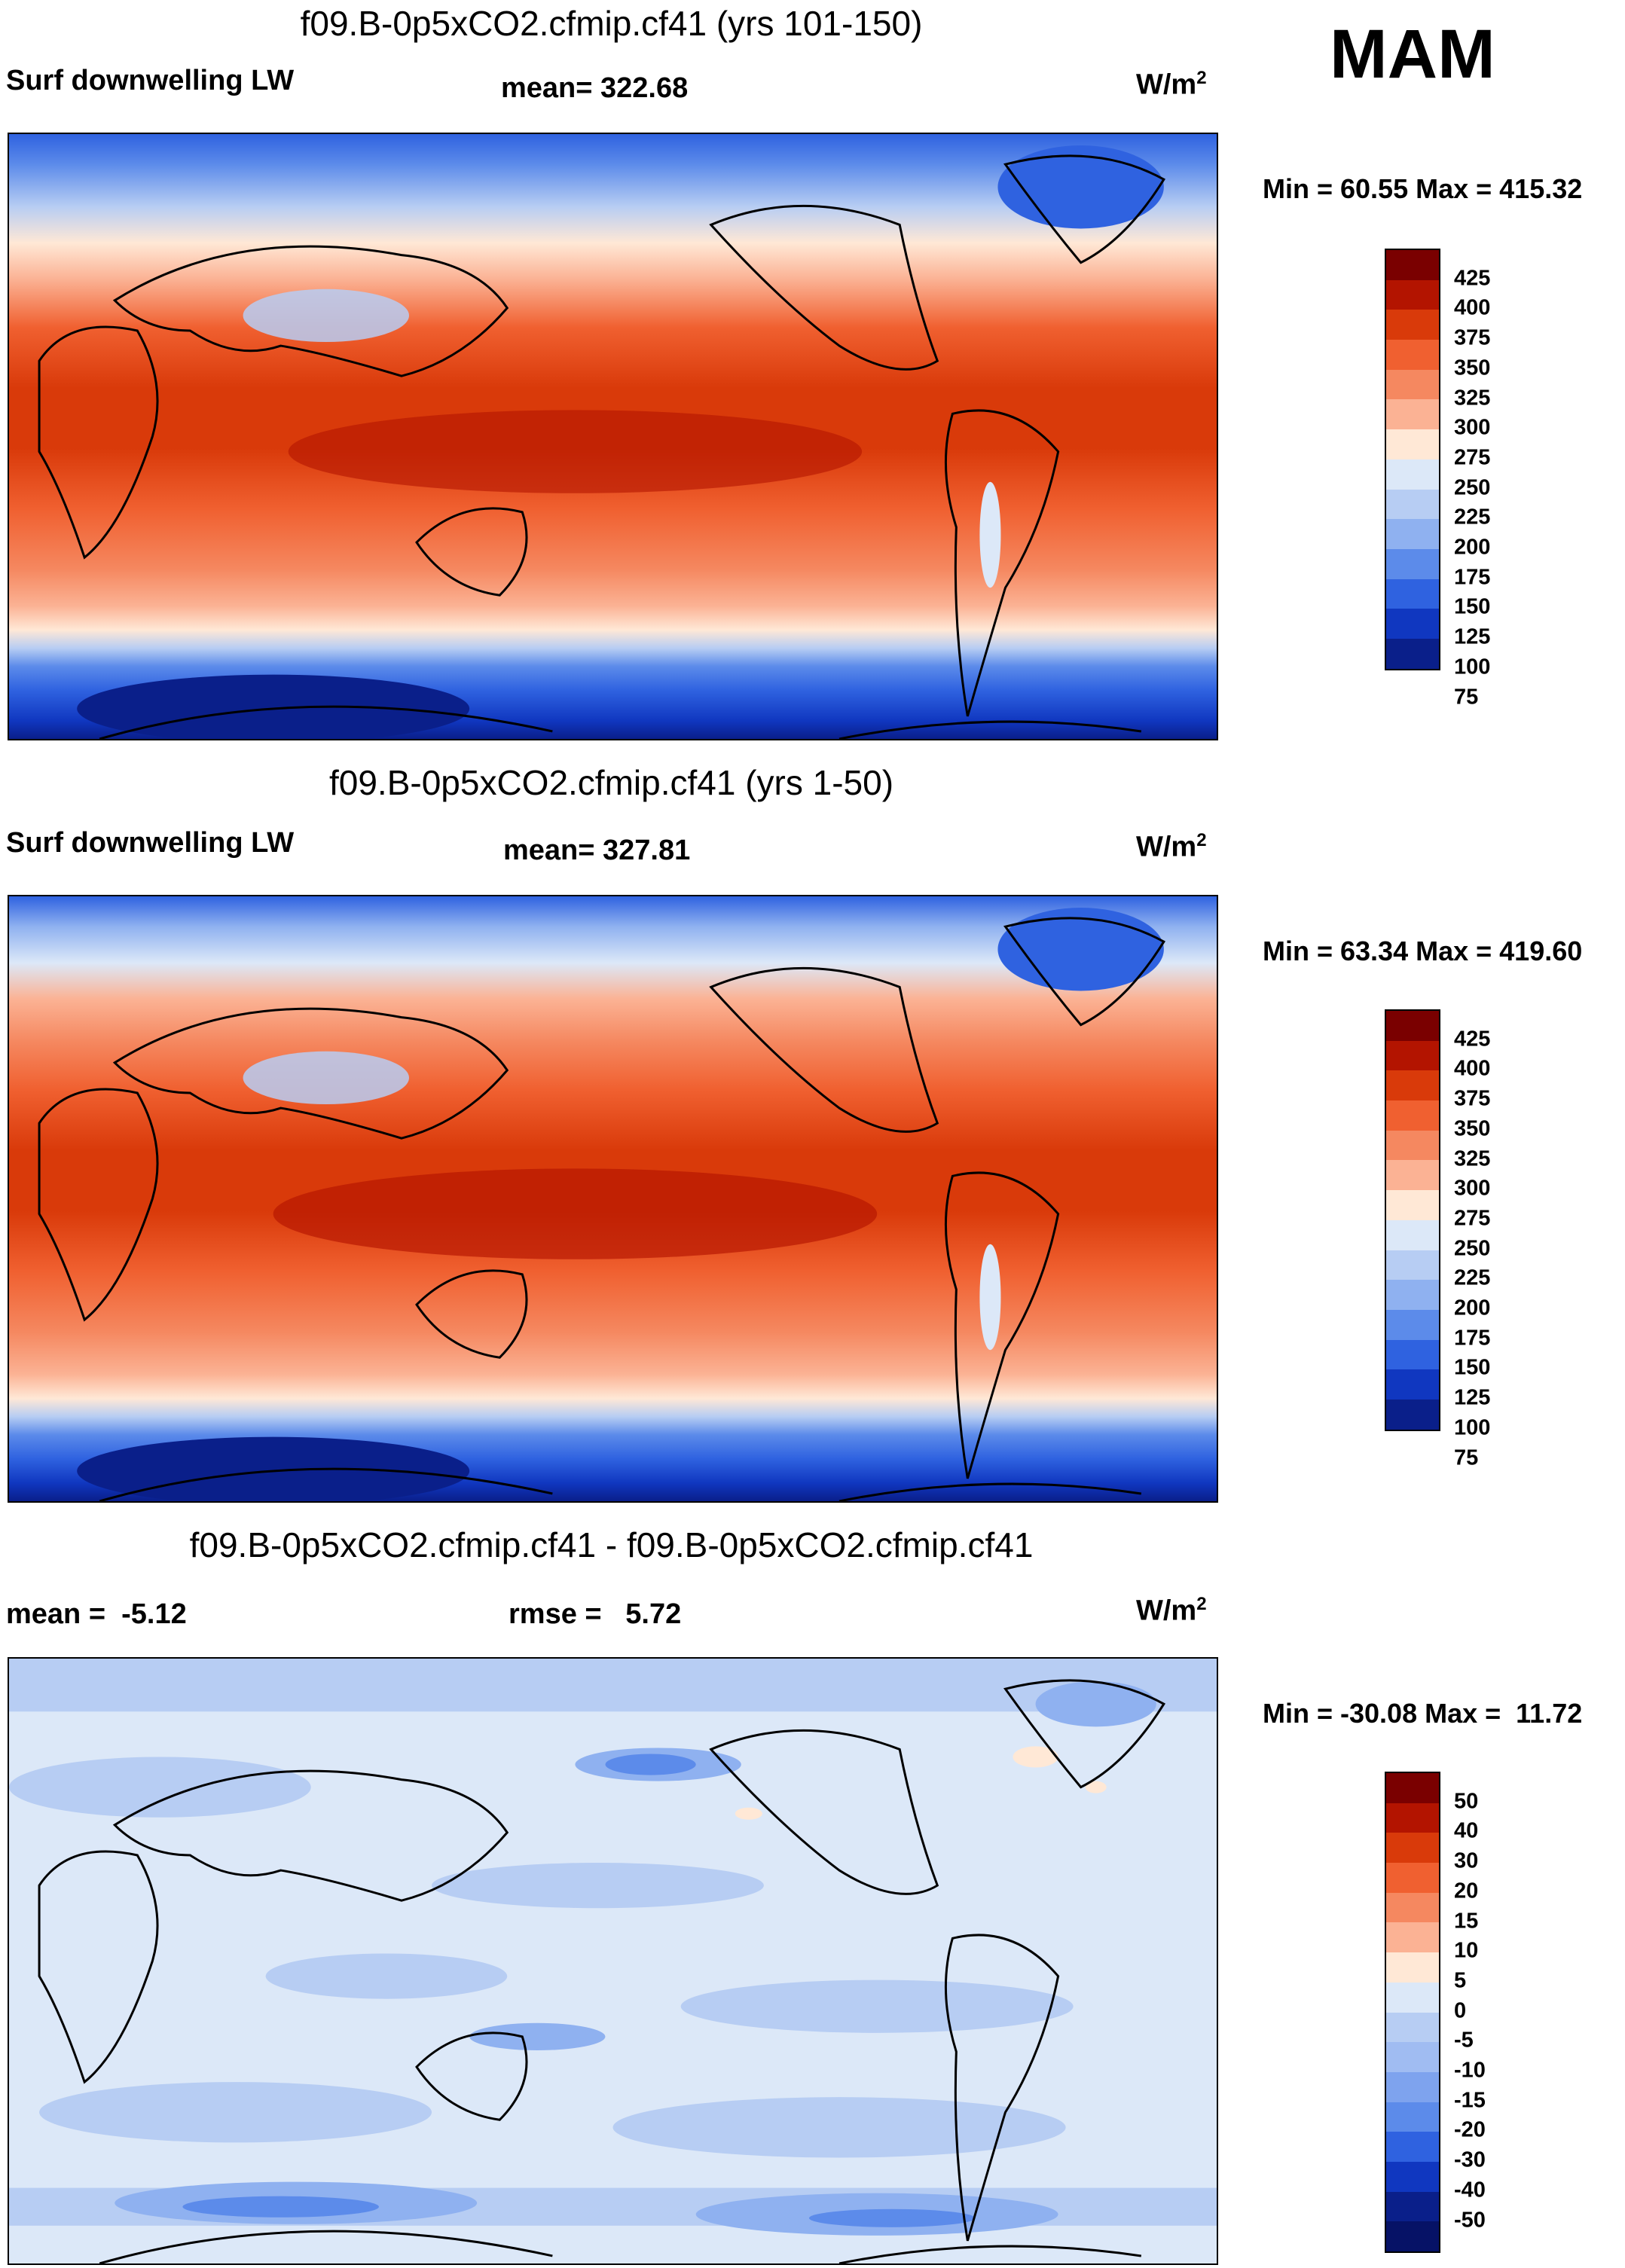  Describe the element at coordinates (1423, 1713) in the screenshot. I see `panel-3-min-max: Min = -30.08 Max = 11.72` at that location.